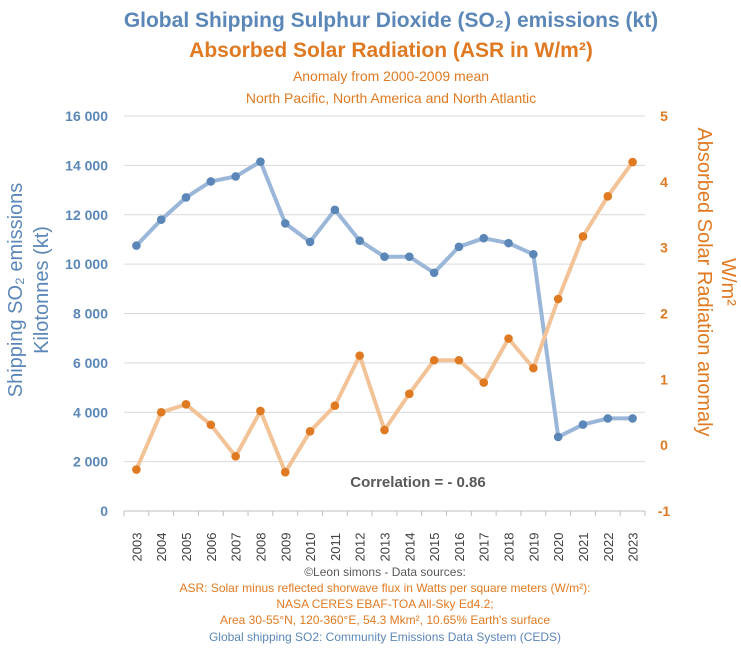 This screenshot has height=655, width=741. What do you see at coordinates (633, 547) in the screenshot?
I see `x-axis-tick-label: 2023` at bounding box center [633, 547].